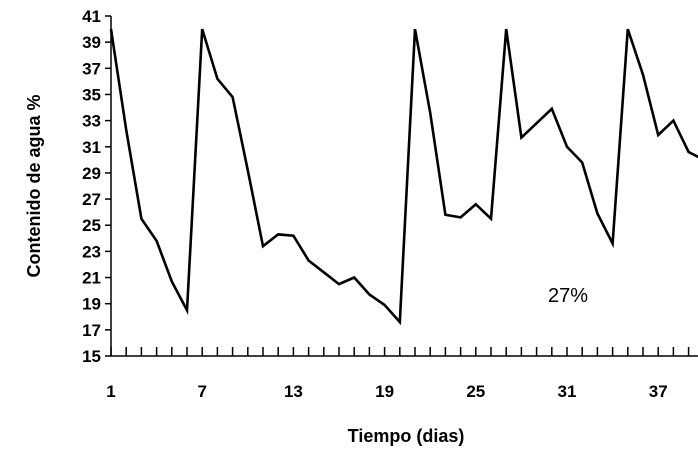 Image resolution: width=698 pixels, height=450 pixels. I want to click on x-tick-label: 1, so click(110, 391).